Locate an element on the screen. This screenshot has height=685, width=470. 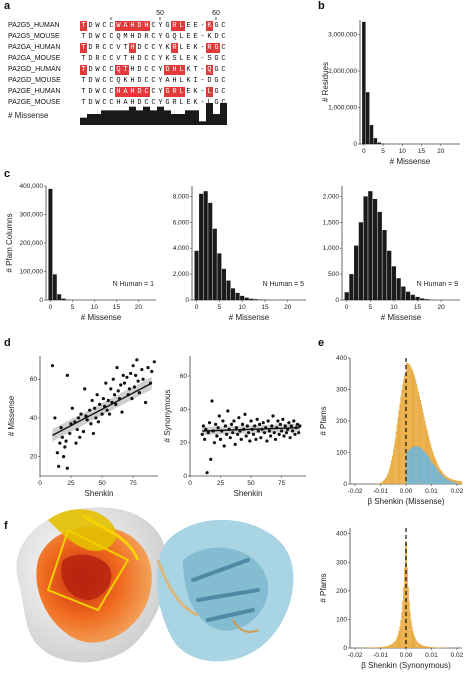
y-axis-label: # Pfams is located at coordinates (323, 420).